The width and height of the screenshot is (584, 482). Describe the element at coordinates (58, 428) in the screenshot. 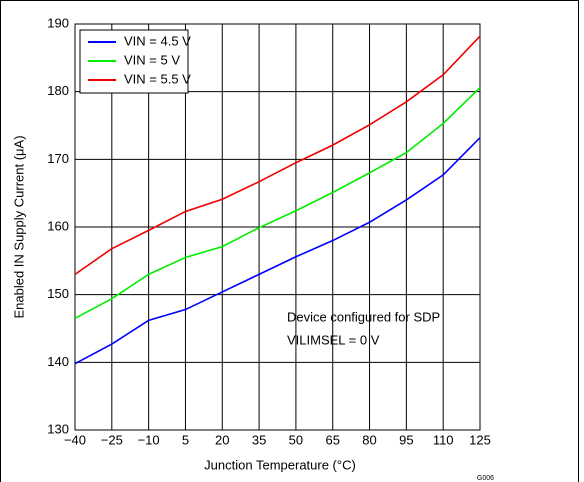

I see `y-tick-label: 130` at that location.